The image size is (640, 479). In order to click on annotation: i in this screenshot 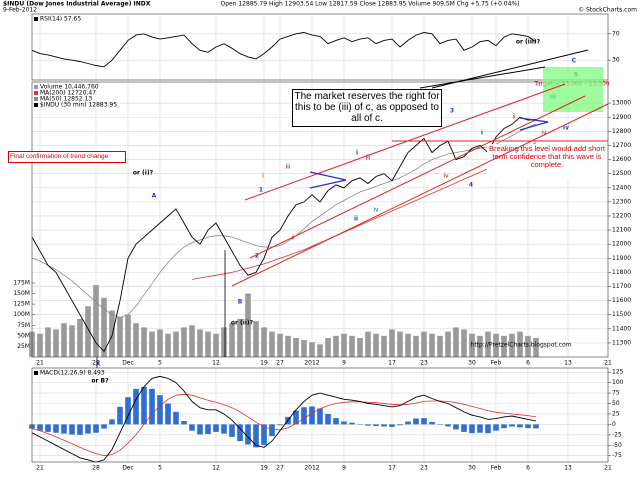, I will do `click(263, 176)`.